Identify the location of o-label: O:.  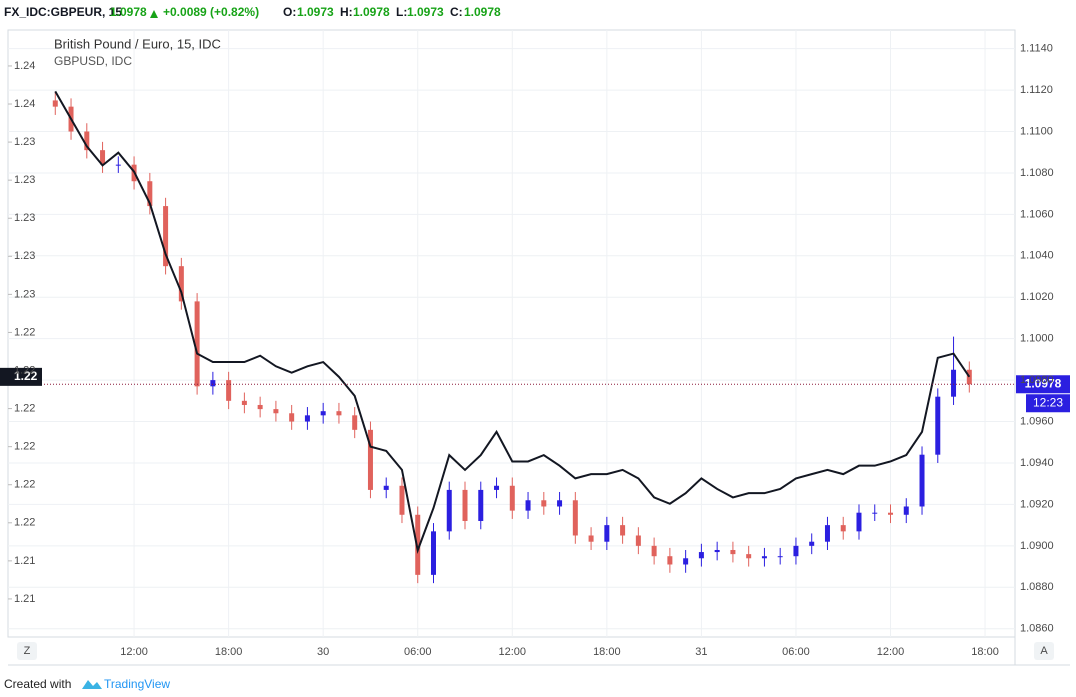
(289, 12).